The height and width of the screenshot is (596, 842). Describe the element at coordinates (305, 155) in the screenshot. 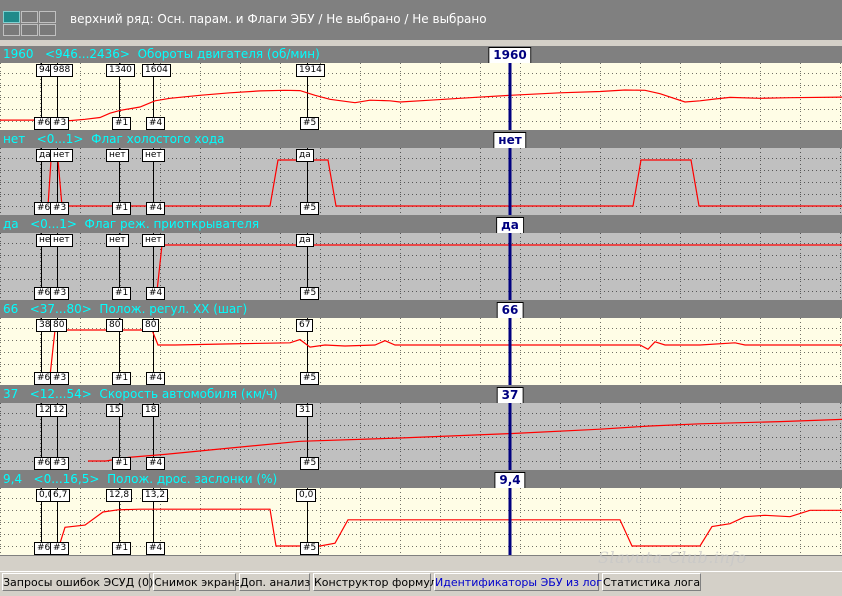

I see `marker-value-label: да` at that location.